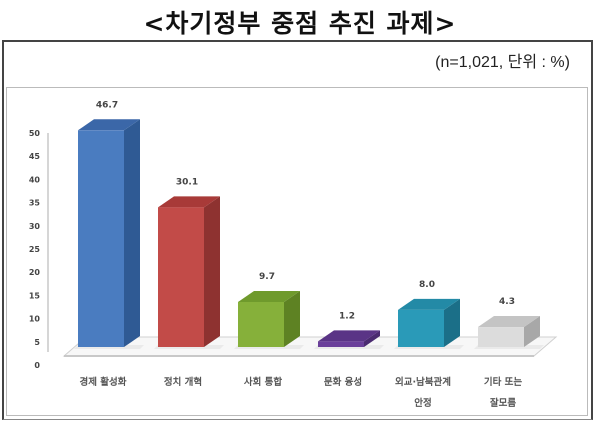 The image size is (600, 426). I want to click on x-category-label: 경제 활성화, so click(102, 382).